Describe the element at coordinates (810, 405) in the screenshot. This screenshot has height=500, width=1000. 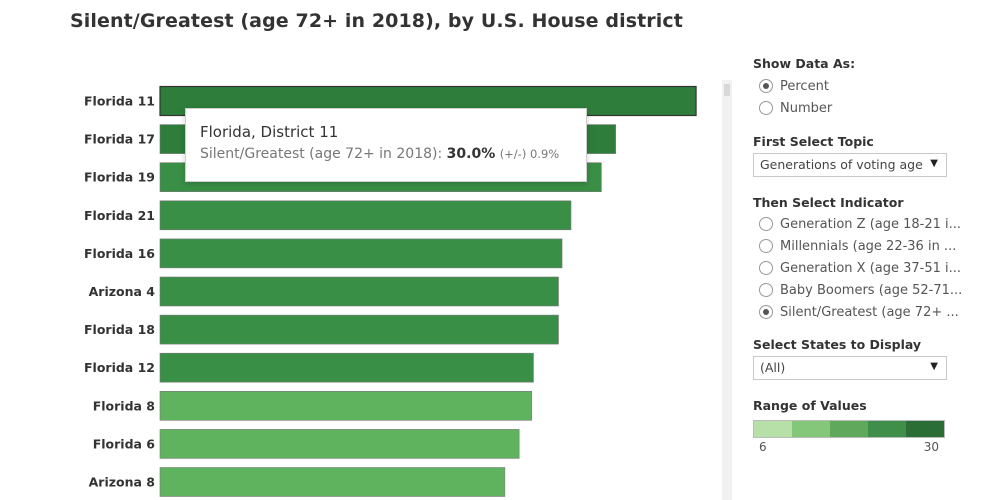
I see `range-heading: Range of Values` at that location.